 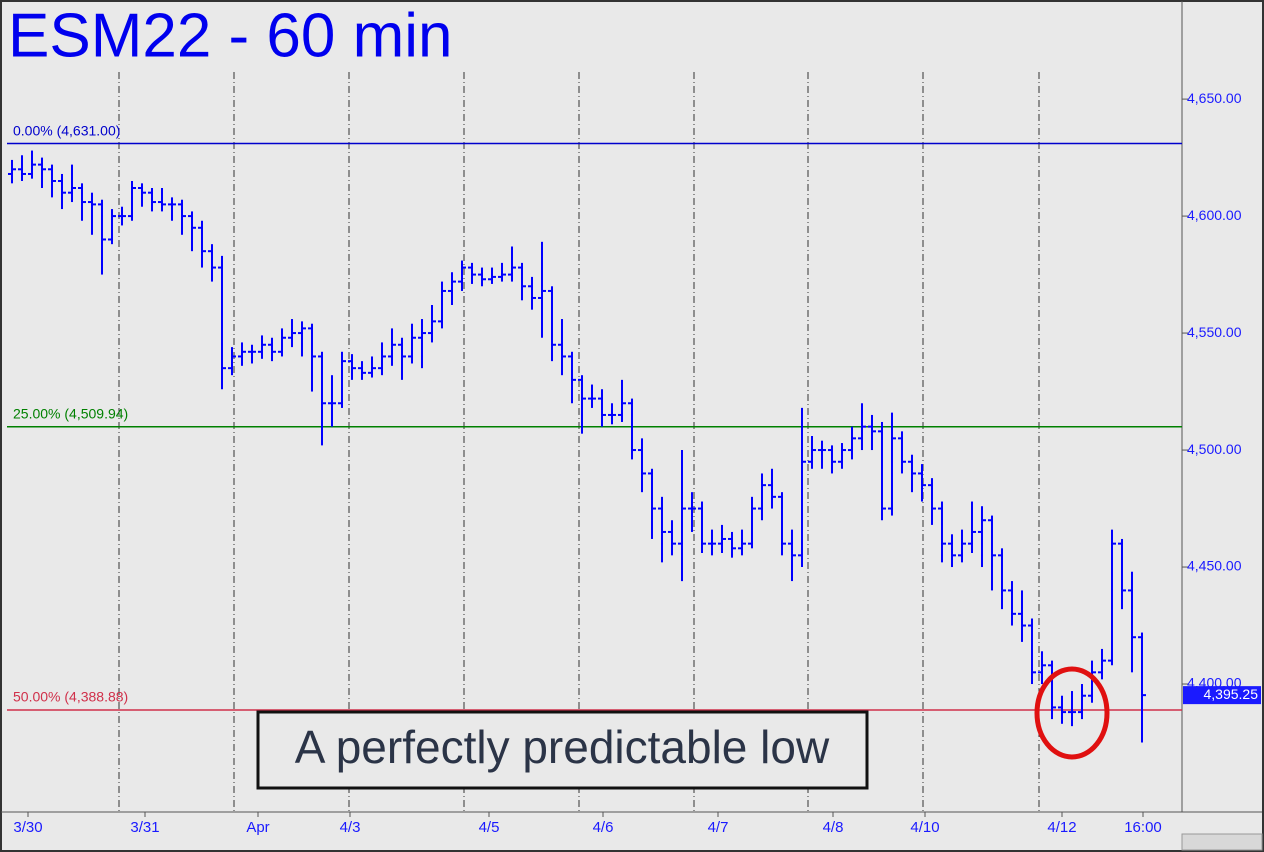 I want to click on fib-level-label: 25.00% (4,509.94), so click(x=70, y=413).